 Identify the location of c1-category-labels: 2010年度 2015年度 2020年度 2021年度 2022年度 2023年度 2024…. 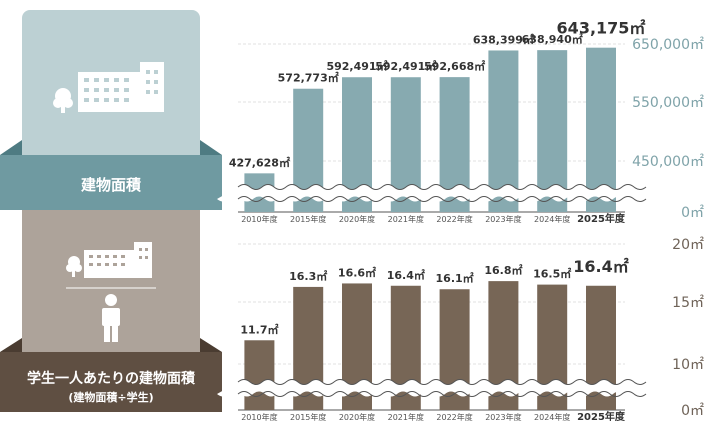
(433, 218).